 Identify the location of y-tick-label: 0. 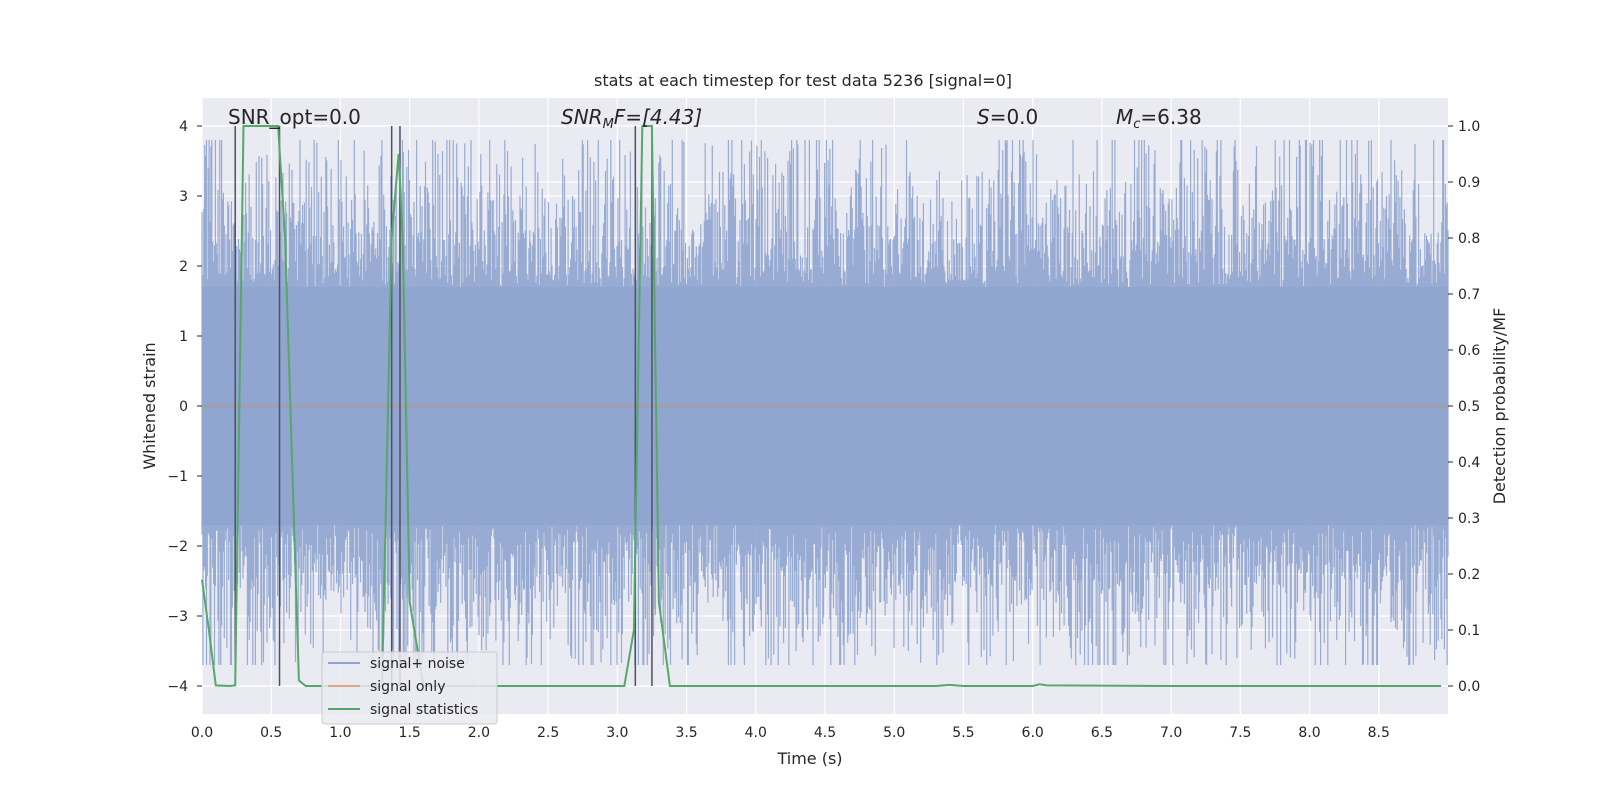
(183, 407).